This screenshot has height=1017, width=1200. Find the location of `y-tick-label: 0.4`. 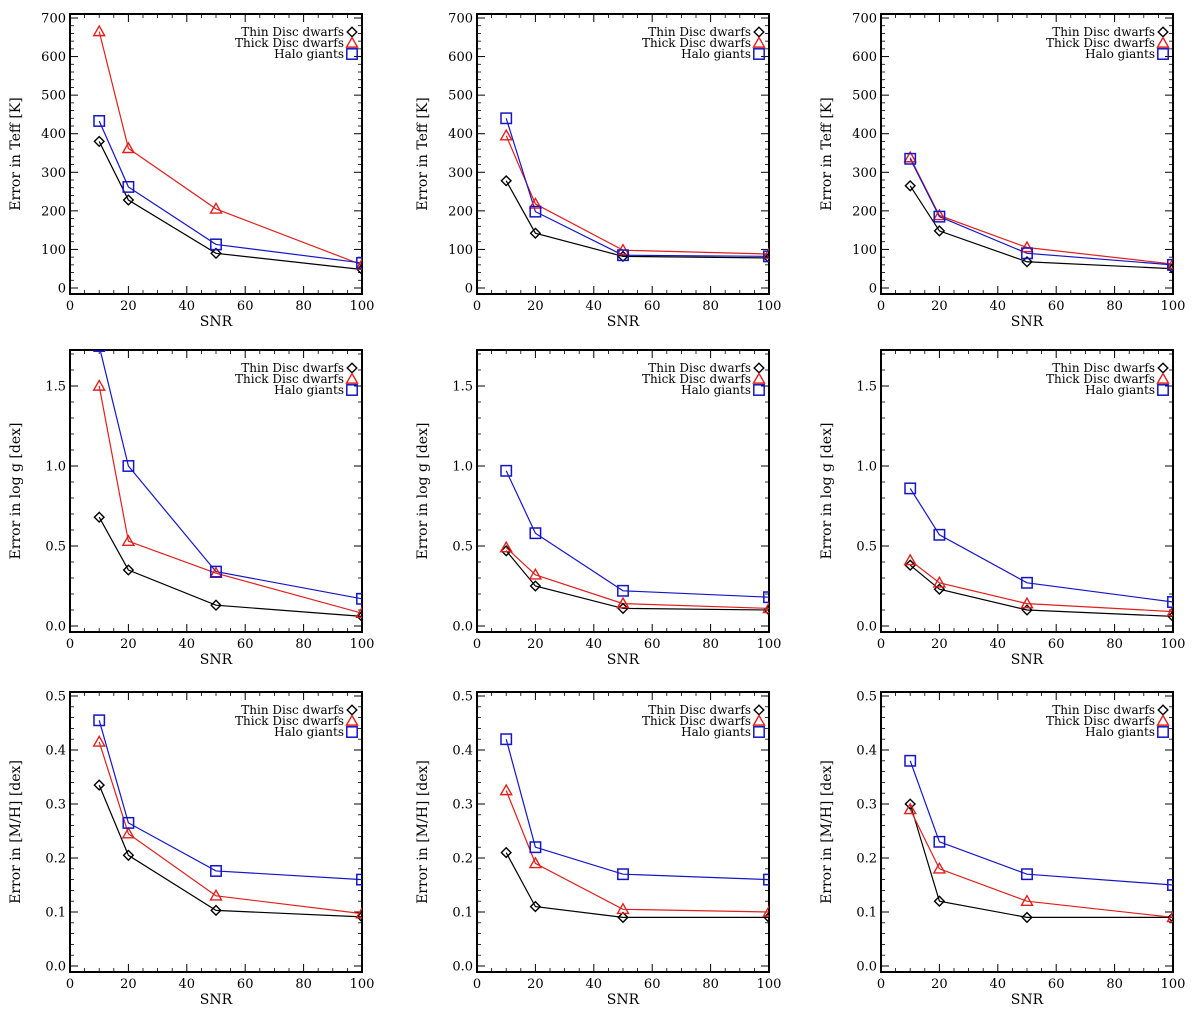

y-tick-label: 0.4 is located at coordinates (866, 751).